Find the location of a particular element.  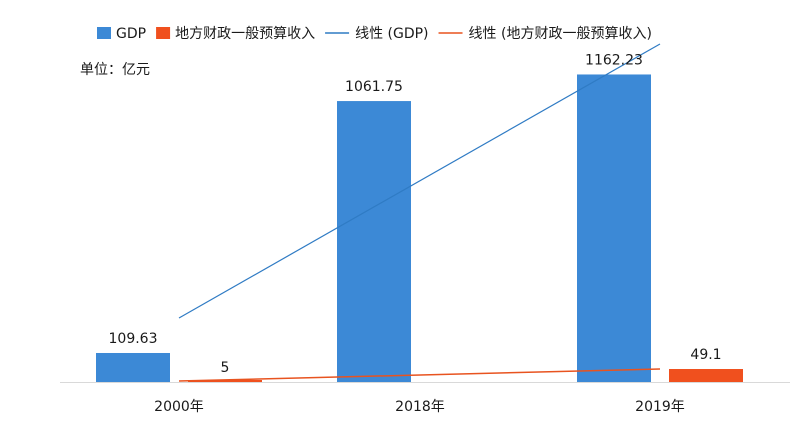

legend-trend-label-0: 线性 (GDP) is located at coordinates (391, 34).